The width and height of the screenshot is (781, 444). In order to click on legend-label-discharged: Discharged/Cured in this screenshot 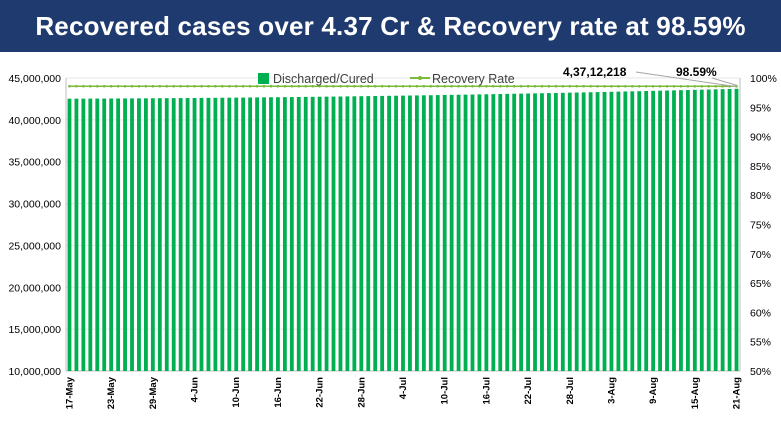, I will do `click(323, 79)`.